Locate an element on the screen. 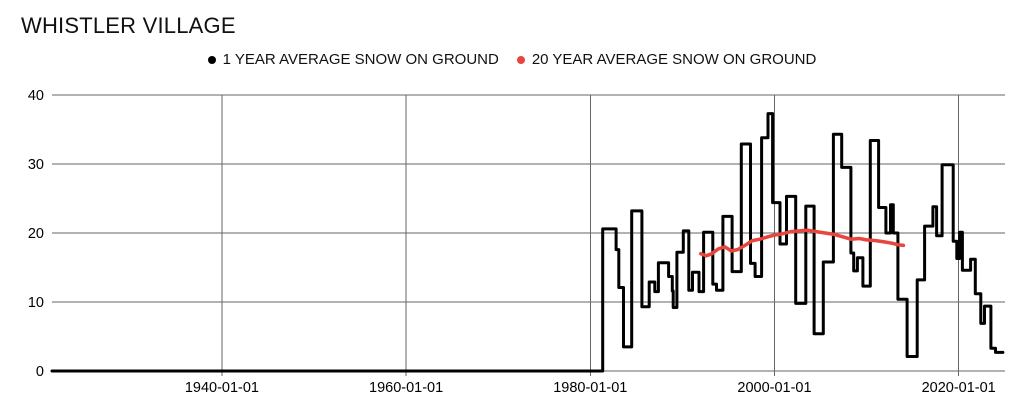  x-tick-label: 2000-01-01 is located at coordinates (774, 388).